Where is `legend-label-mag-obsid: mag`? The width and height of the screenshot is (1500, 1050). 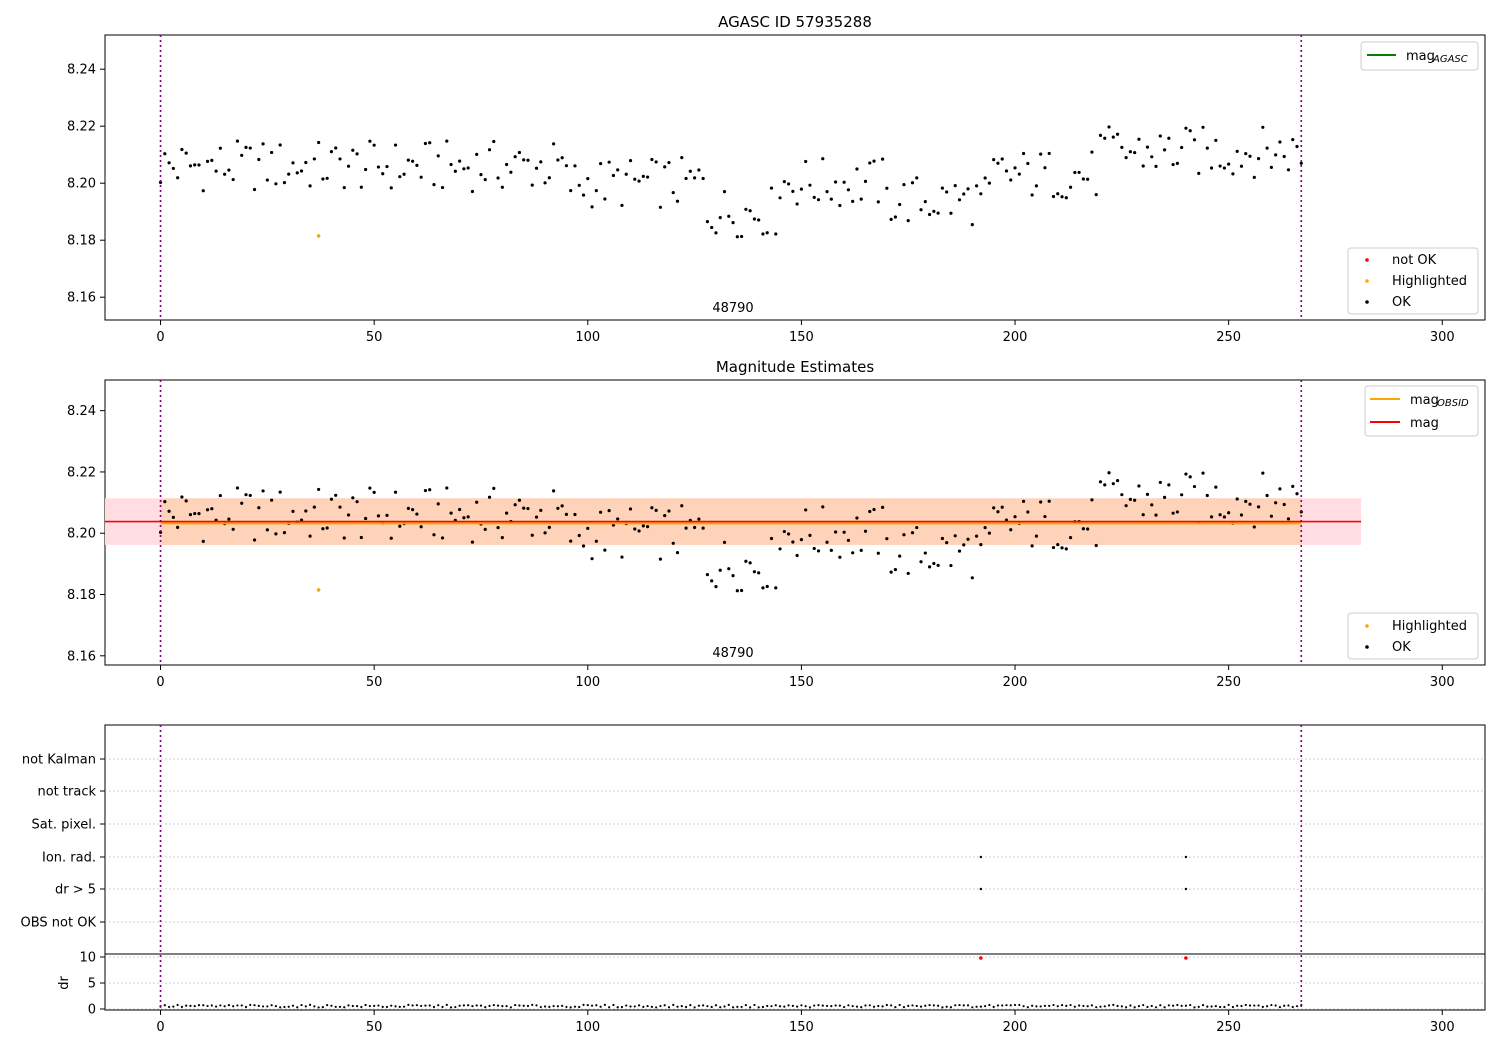 legend-label-mag-obsid: mag is located at coordinates (1424, 400).